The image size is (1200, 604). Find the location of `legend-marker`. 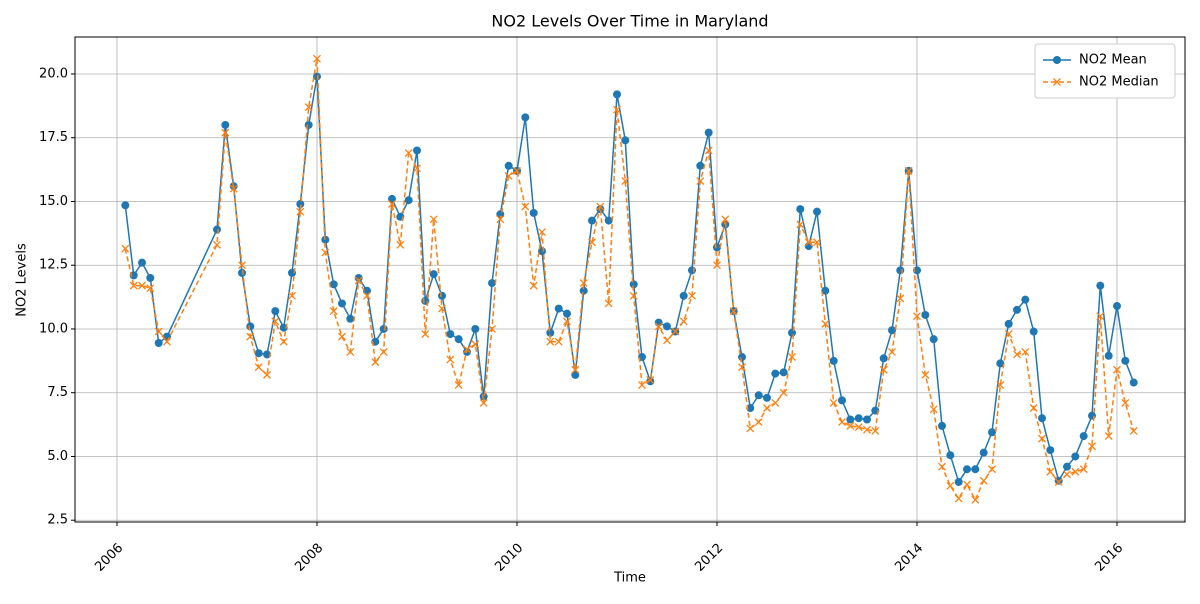

legend-marker is located at coordinates (1057, 82).